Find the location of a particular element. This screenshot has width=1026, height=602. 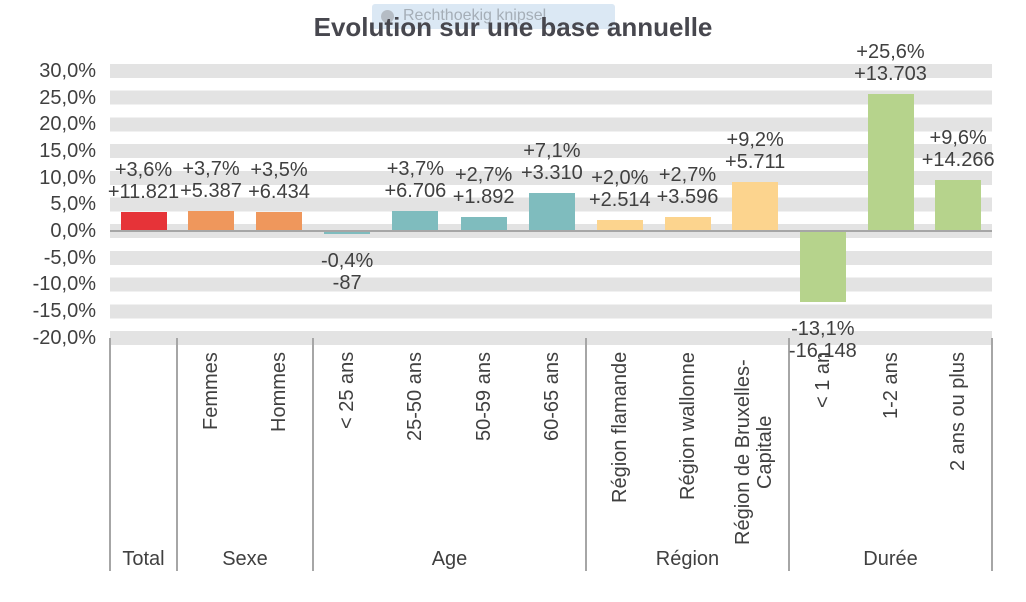

bar-abs-label: +13.703 is located at coordinates (890, 74).